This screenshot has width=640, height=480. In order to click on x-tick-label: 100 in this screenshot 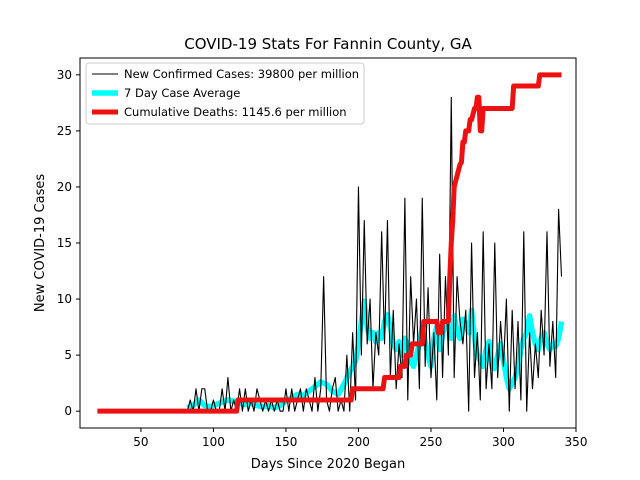, I will do `click(213, 442)`.